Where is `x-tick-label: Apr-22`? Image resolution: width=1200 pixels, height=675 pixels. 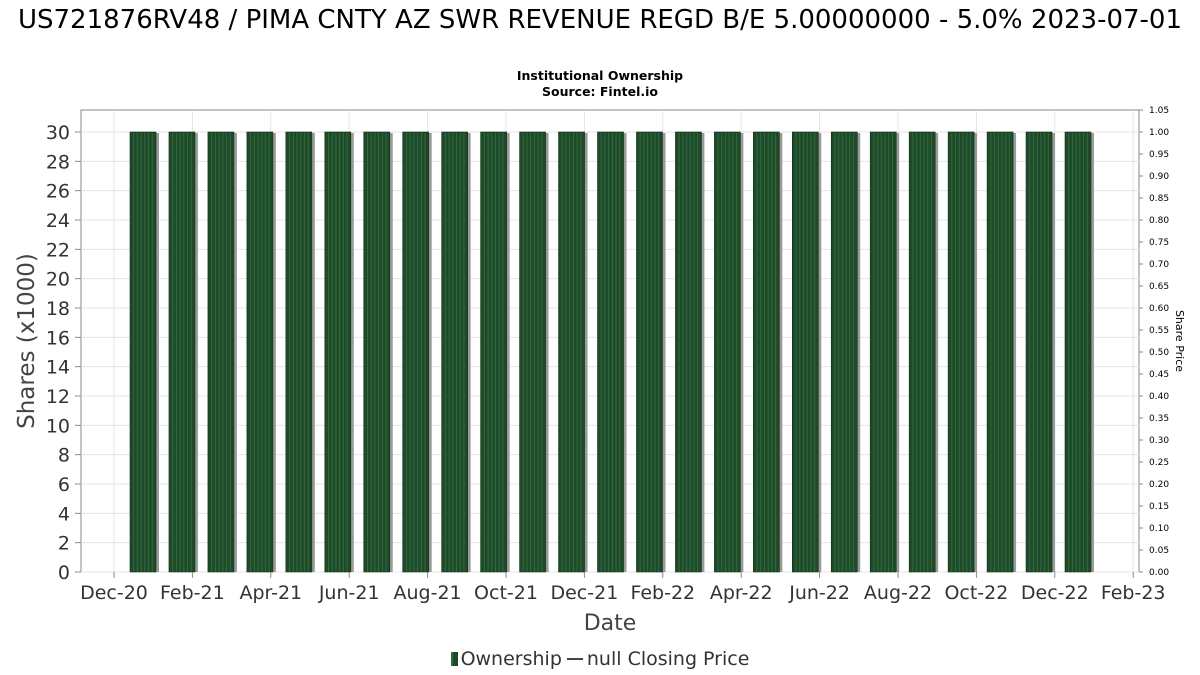 x-tick-label: Apr-22 is located at coordinates (741, 593).